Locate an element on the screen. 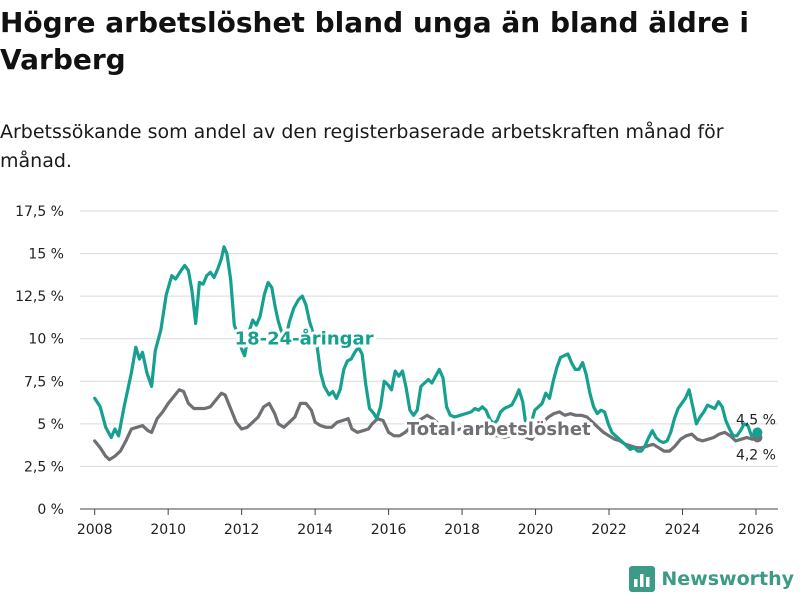 The image size is (800, 600). brand: Newsworthy is located at coordinates (711, 579).